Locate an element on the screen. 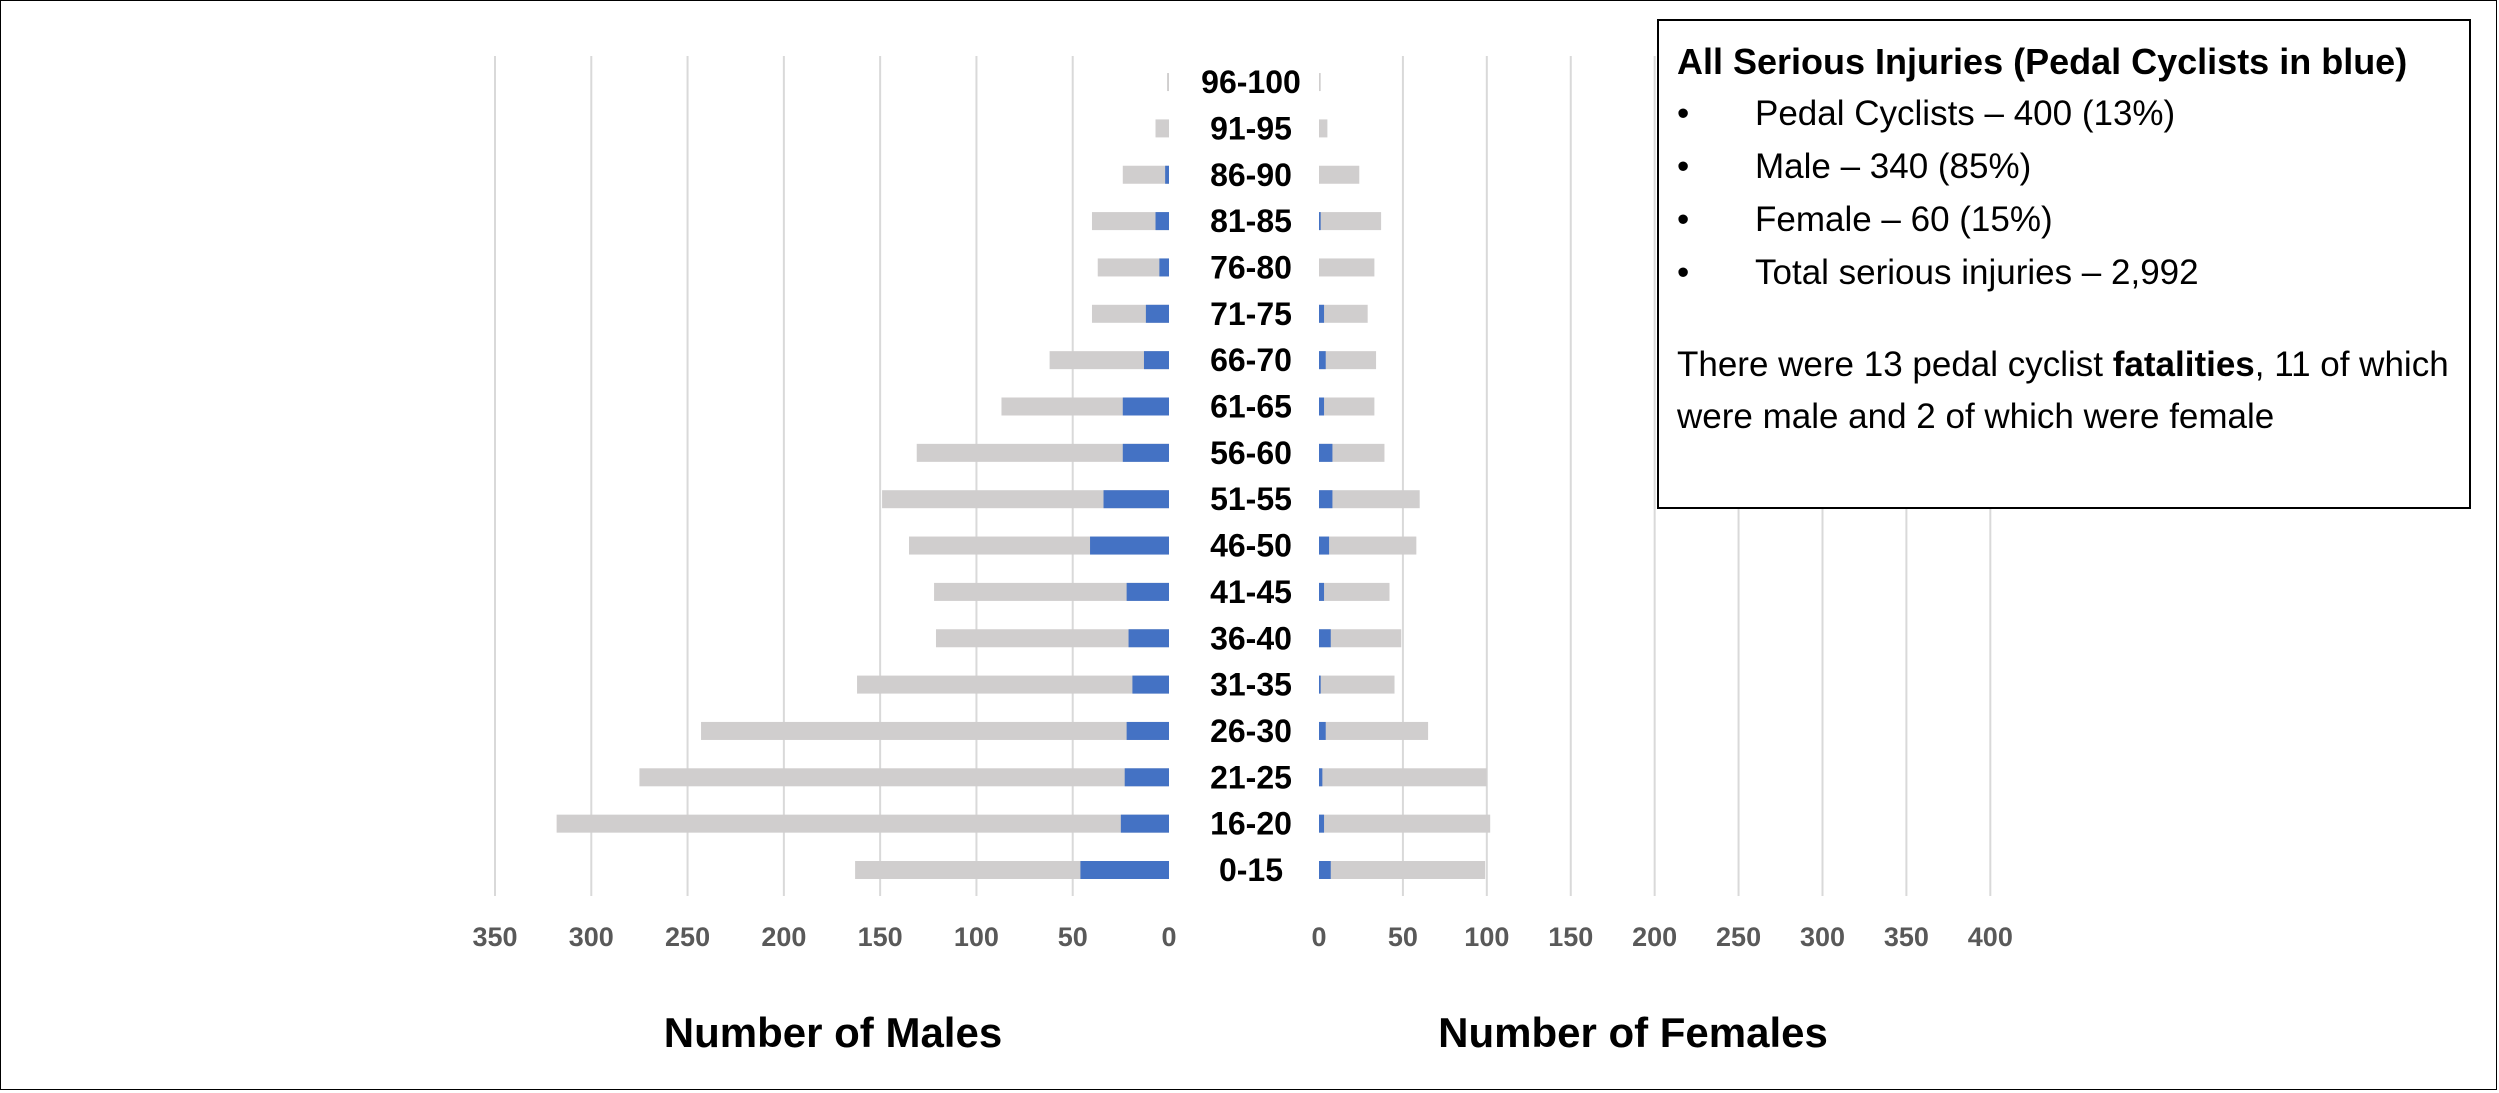  info-bullet-item: • Total serious injuries – 2,992 is located at coordinates (2064, 272).